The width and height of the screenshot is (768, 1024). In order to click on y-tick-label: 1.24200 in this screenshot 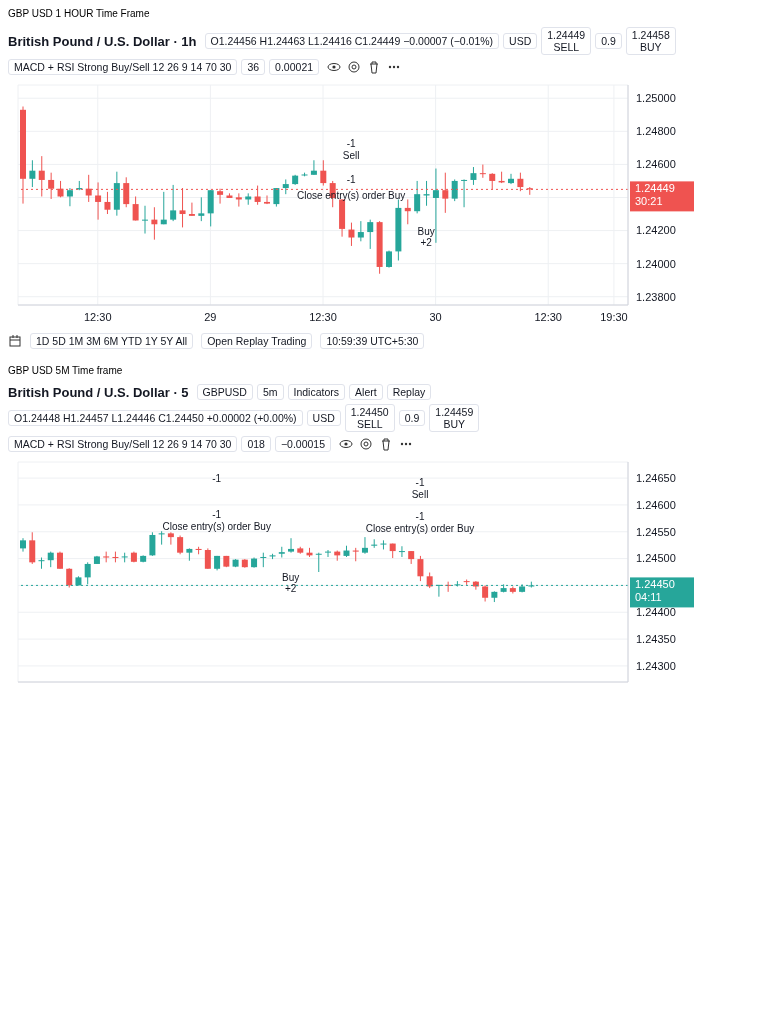, I will do `click(656, 230)`.